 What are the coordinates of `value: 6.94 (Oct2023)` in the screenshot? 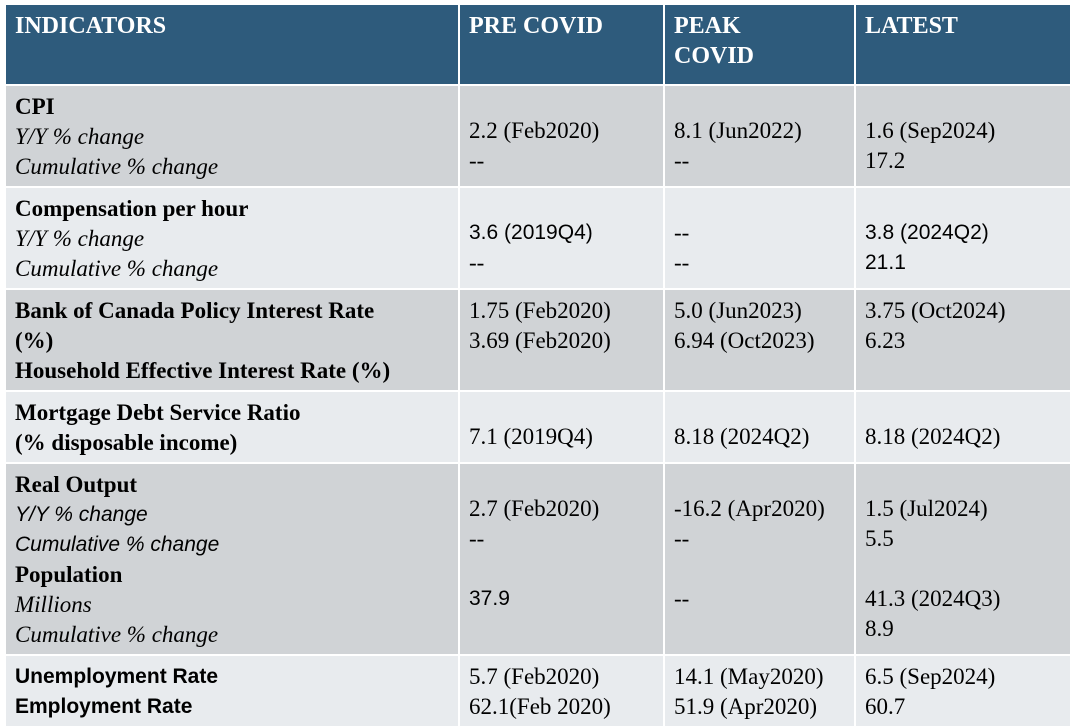 It's located at (744, 340).